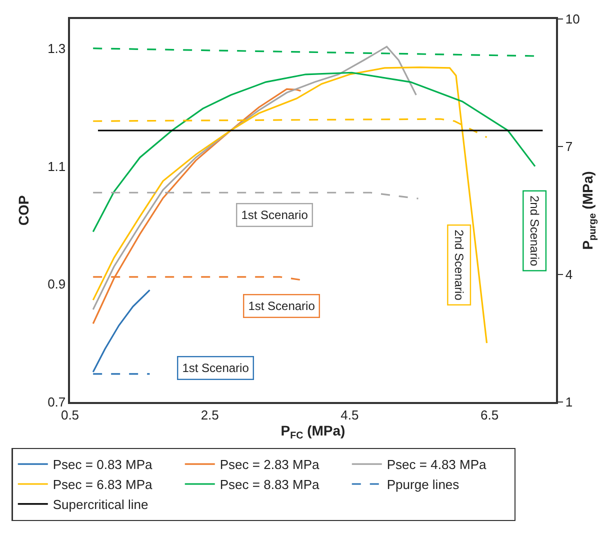 The image size is (606, 533). Describe the element at coordinates (569, 402) in the screenshot. I see `y2-tick-label: 1` at that location.